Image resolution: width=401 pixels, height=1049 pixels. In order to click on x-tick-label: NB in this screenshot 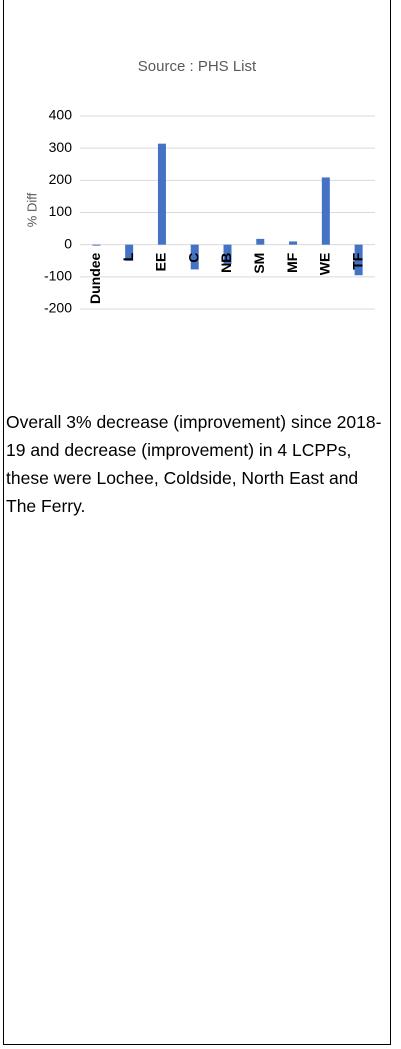, I will do `click(226, 263)`.